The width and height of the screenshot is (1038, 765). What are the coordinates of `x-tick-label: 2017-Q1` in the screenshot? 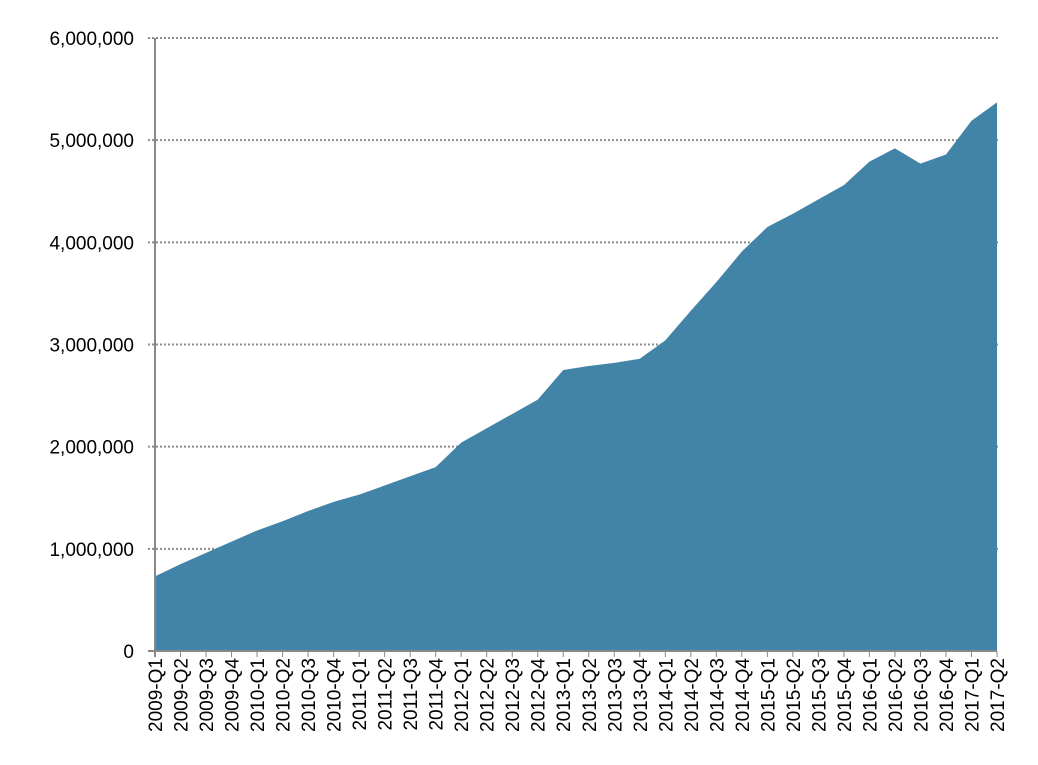 It's located at (972, 695).